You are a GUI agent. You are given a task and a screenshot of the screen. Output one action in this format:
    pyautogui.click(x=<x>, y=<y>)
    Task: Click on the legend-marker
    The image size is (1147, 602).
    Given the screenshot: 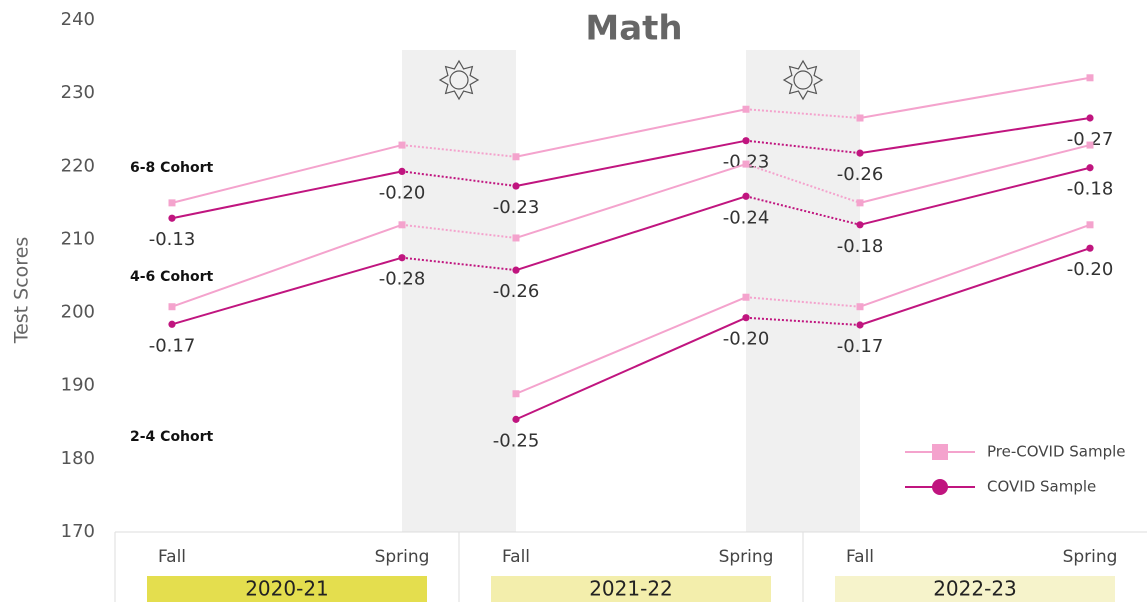 What is the action you would take?
    pyautogui.click(x=940, y=487)
    